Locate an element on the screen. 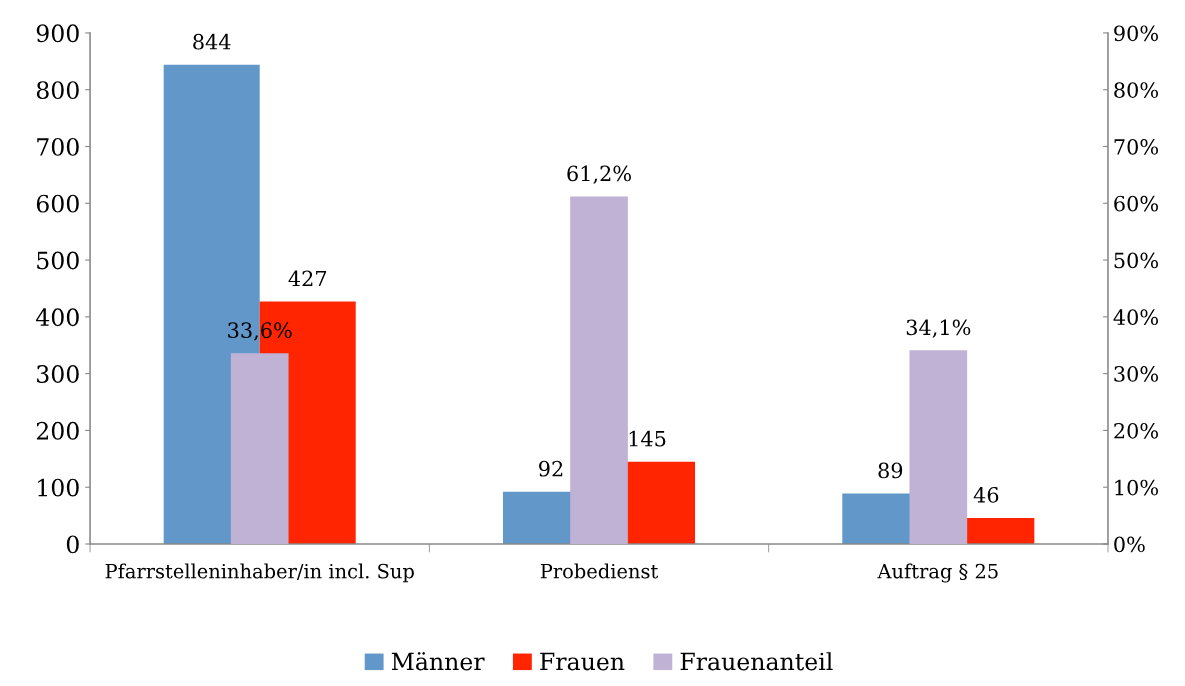 This screenshot has width=1185, height=686. x-tick-label: Probedienst is located at coordinates (599, 571).